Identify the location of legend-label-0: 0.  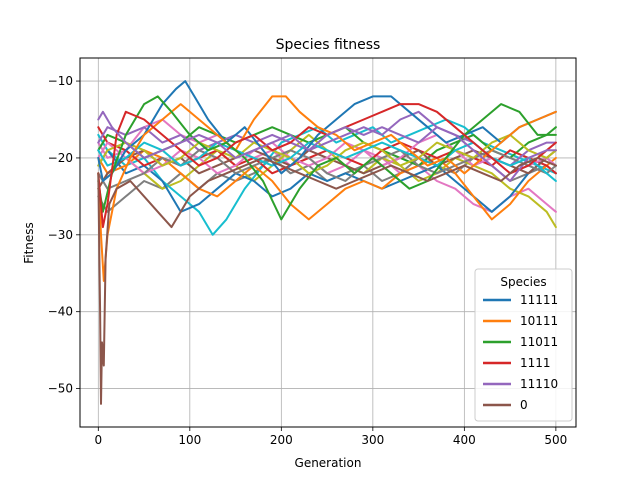
(524, 405).